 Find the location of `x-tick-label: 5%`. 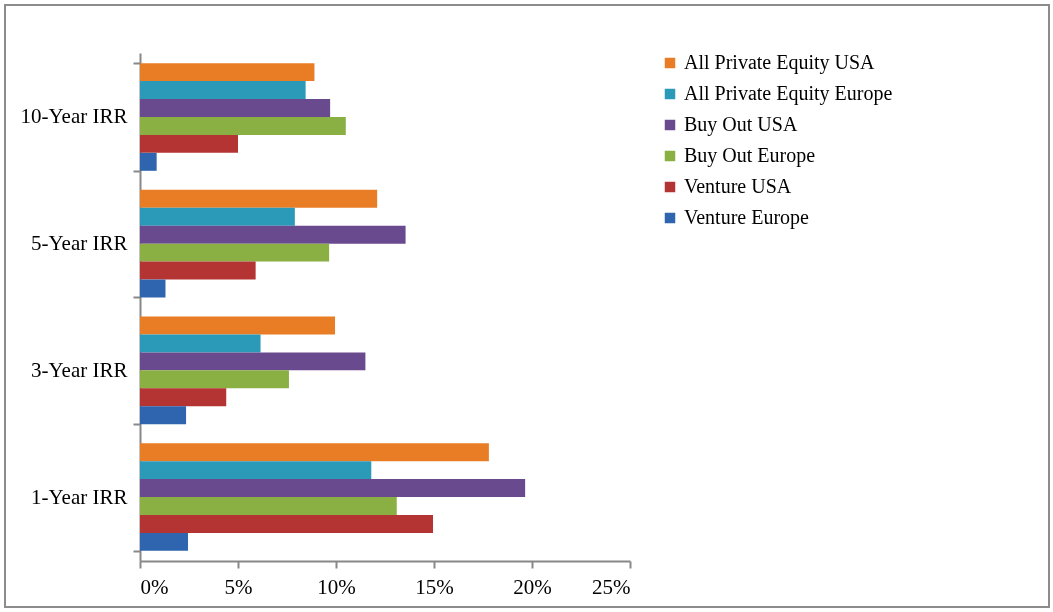

x-tick-label: 5% is located at coordinates (238, 586).